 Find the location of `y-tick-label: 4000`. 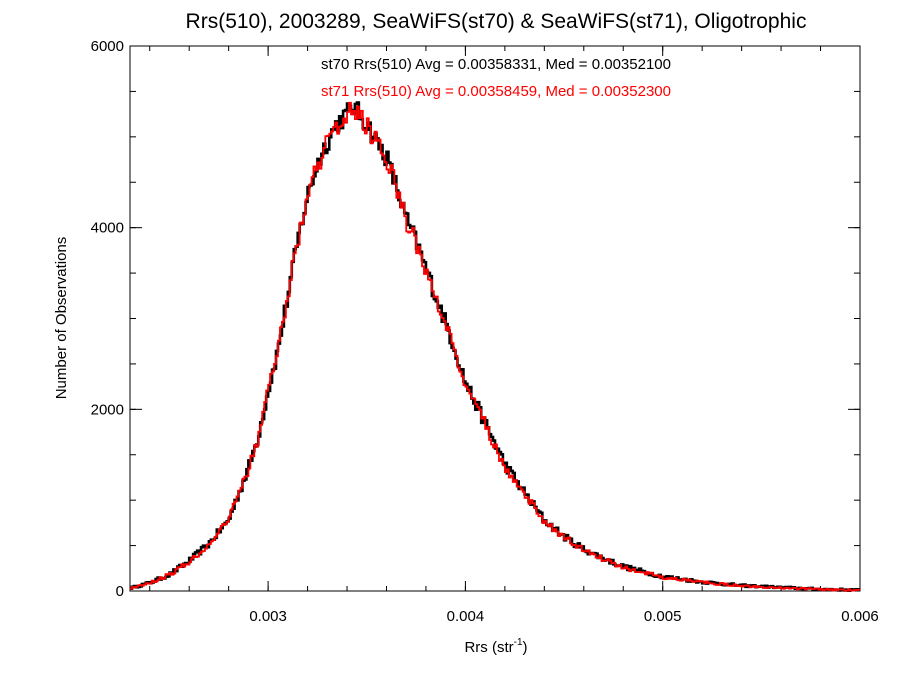

y-tick-label: 4000 is located at coordinates (107, 228).